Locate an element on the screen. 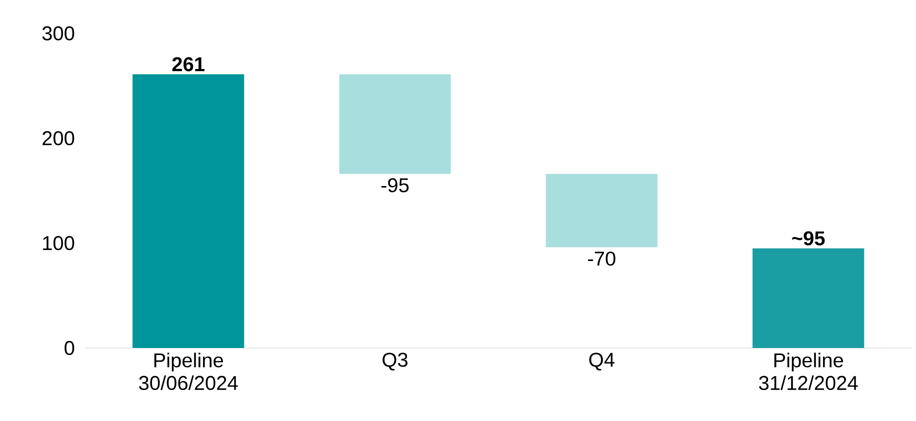  x-tick-label: Pipeline 31/12/2024 is located at coordinates (808, 371).